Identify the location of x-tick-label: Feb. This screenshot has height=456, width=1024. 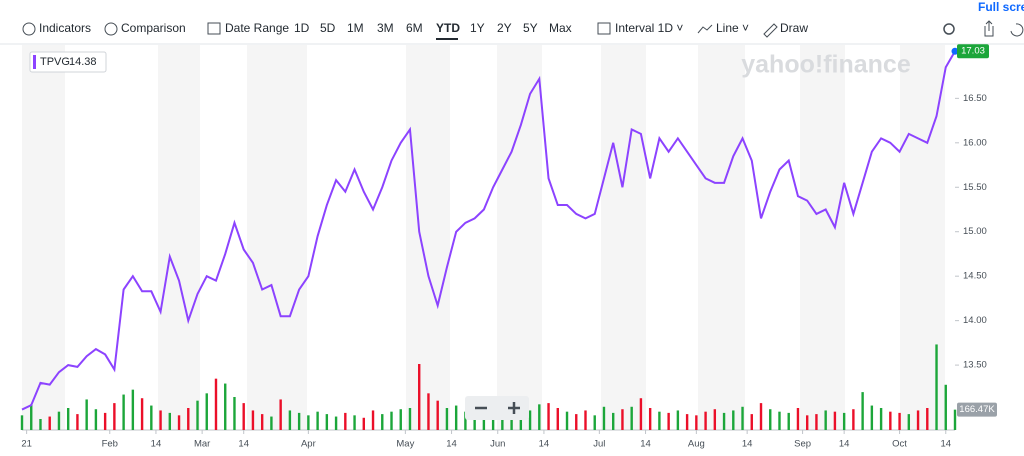
(110, 444).